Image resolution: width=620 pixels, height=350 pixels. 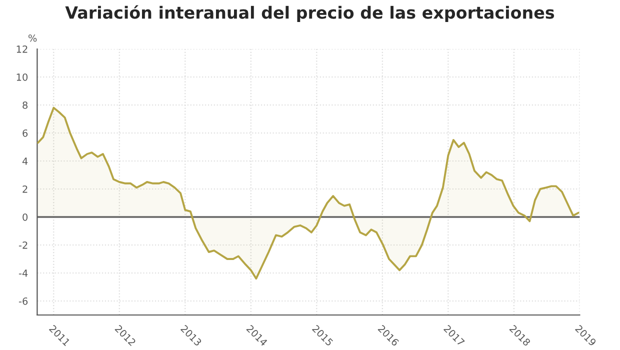 What do you see at coordinates (32, 38) in the screenshot?
I see `y-axis-title: %` at bounding box center [32, 38].